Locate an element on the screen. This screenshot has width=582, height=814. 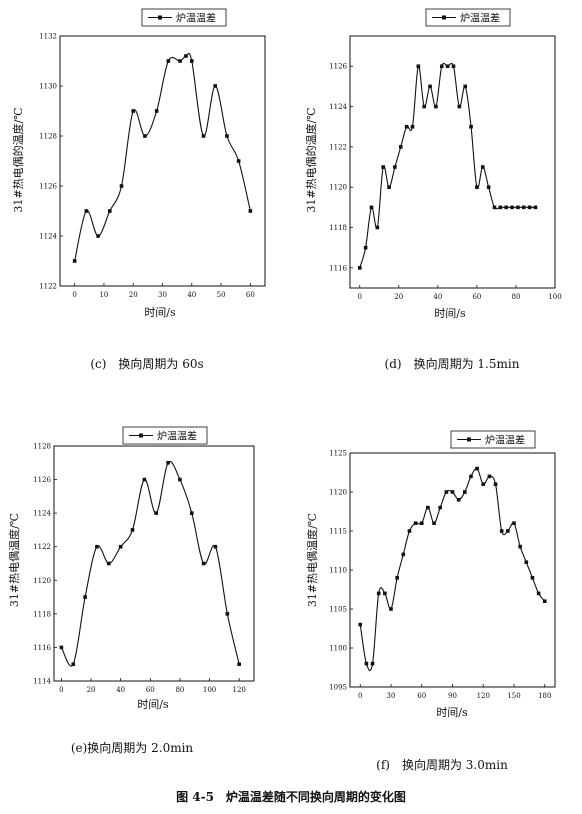
x-tick-label: 50 is located at coordinates (221, 295).